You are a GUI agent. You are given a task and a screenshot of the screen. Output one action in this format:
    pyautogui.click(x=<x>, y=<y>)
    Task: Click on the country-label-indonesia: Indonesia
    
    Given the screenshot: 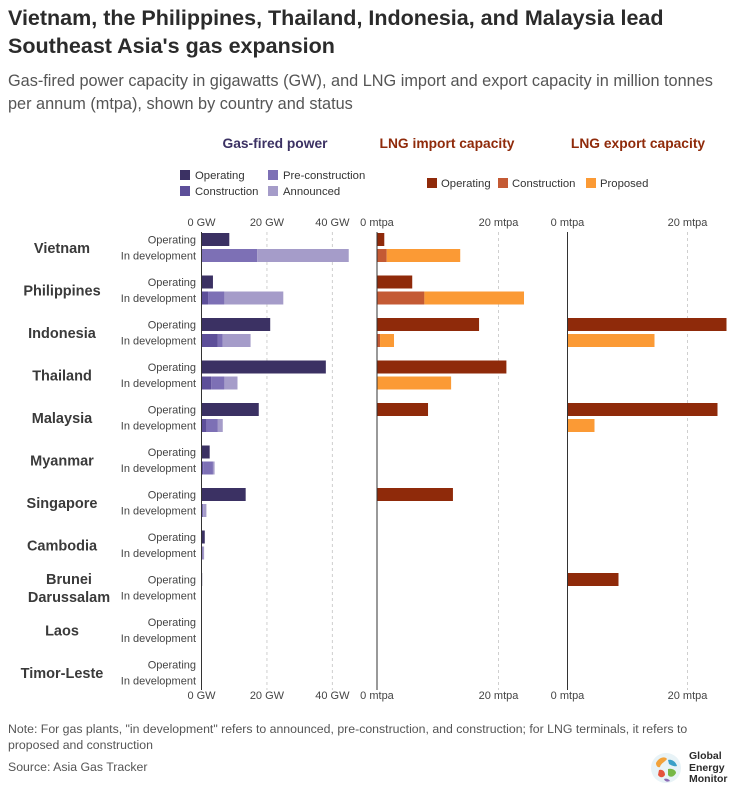 What is the action you would take?
    pyautogui.click(x=62, y=334)
    